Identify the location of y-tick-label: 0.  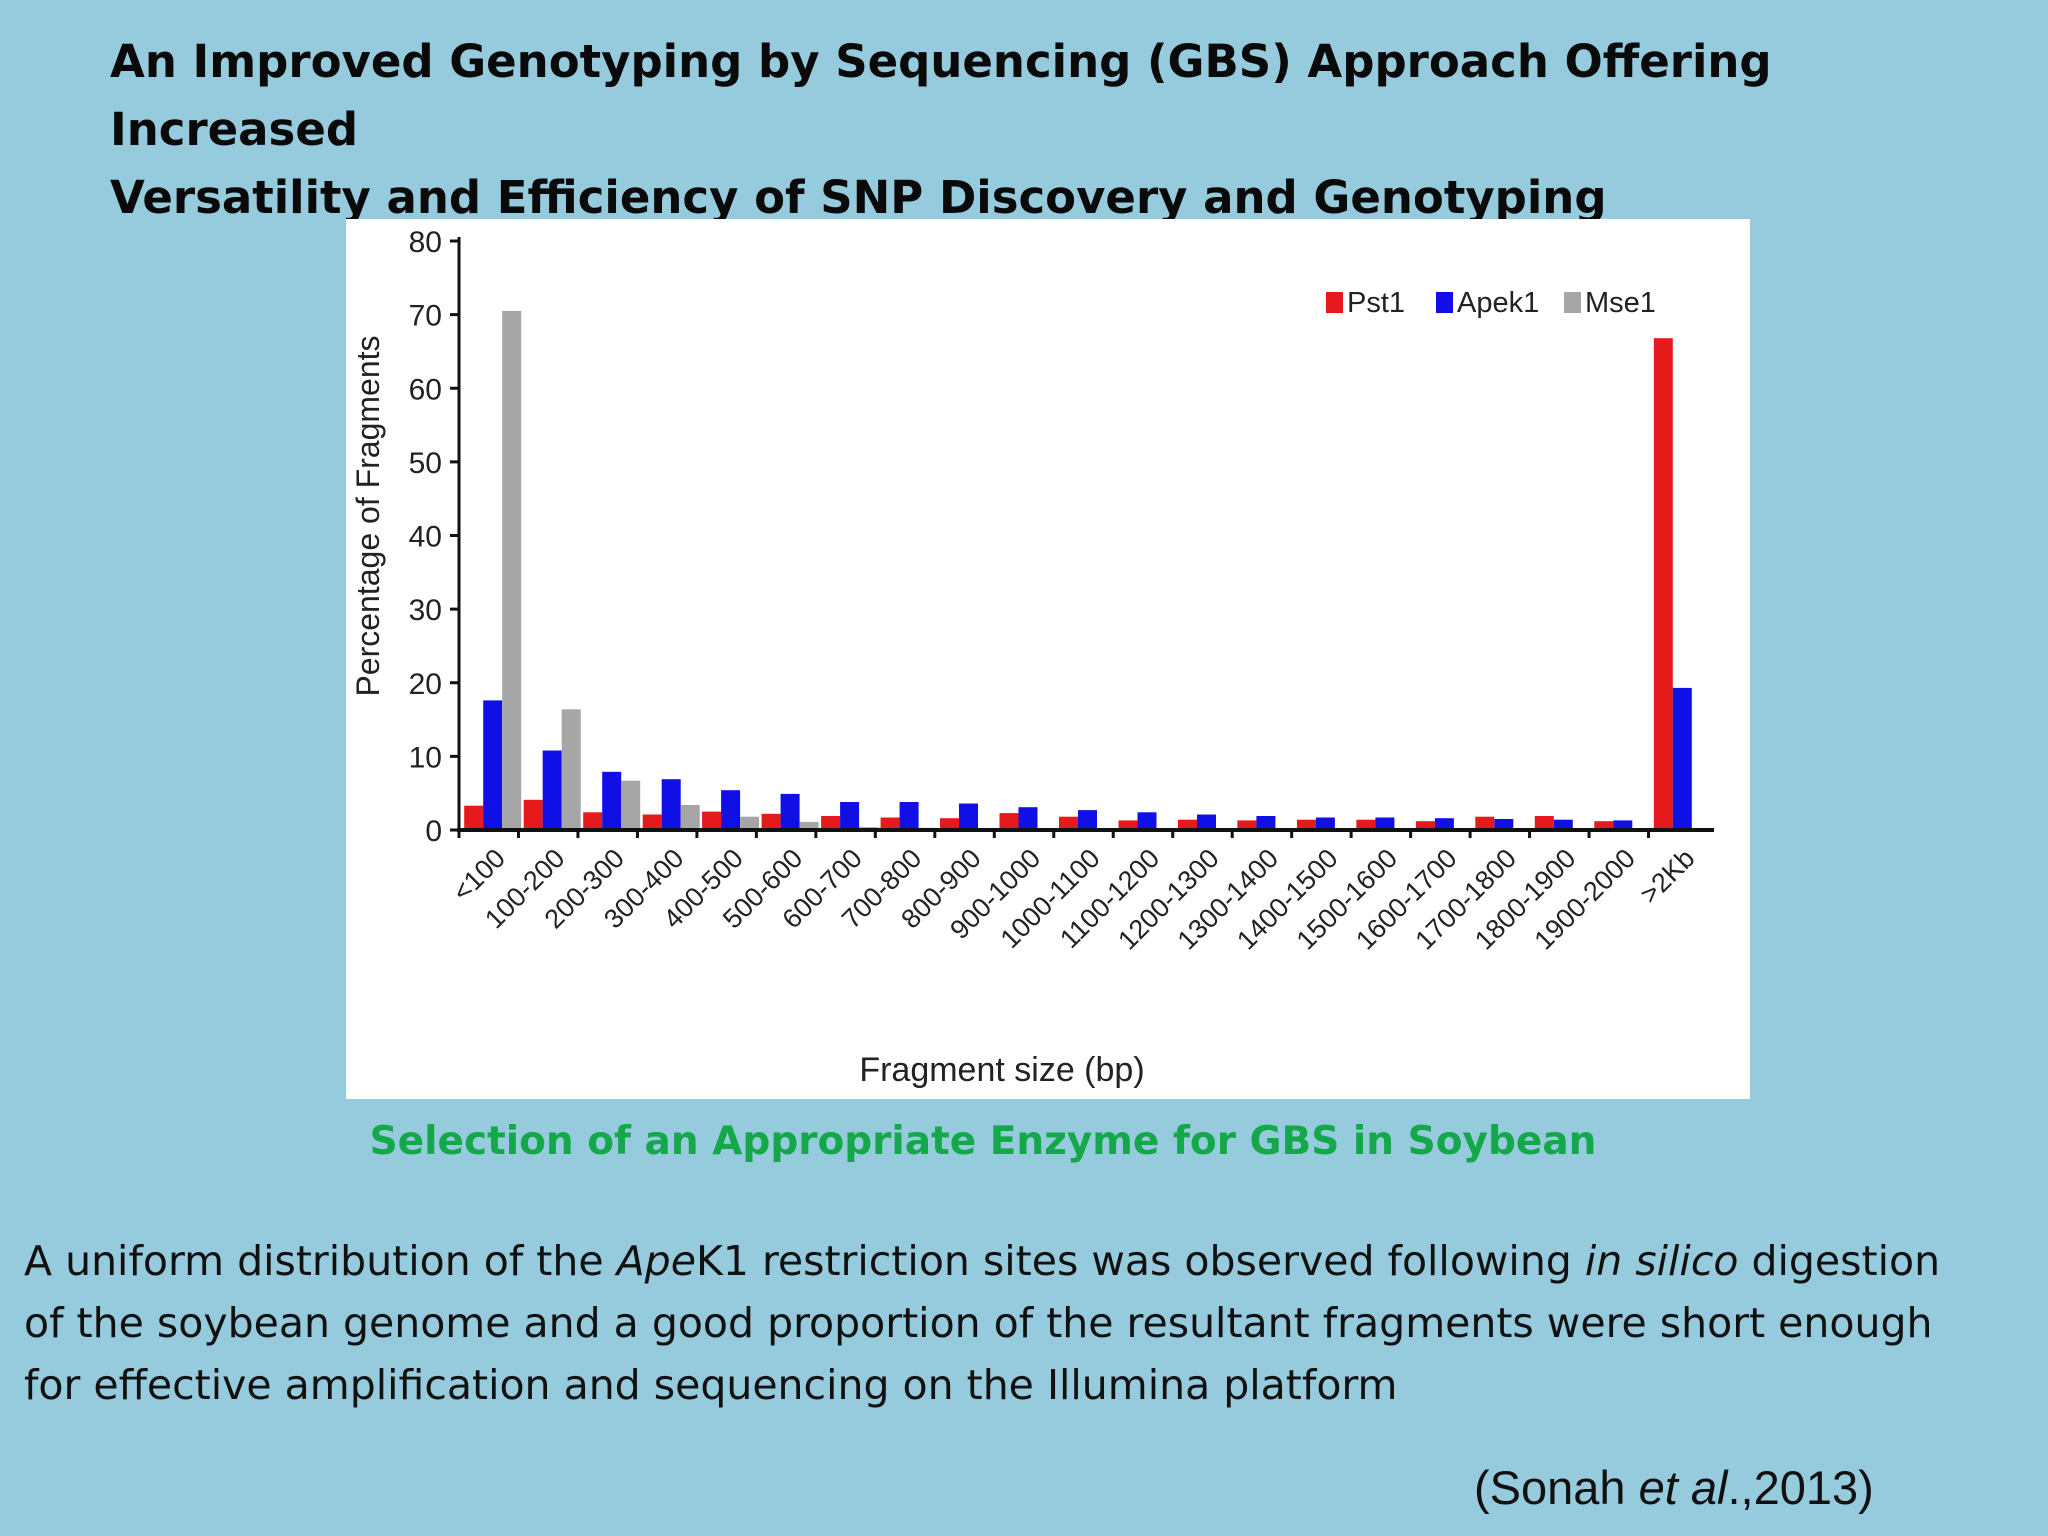
(433, 831).